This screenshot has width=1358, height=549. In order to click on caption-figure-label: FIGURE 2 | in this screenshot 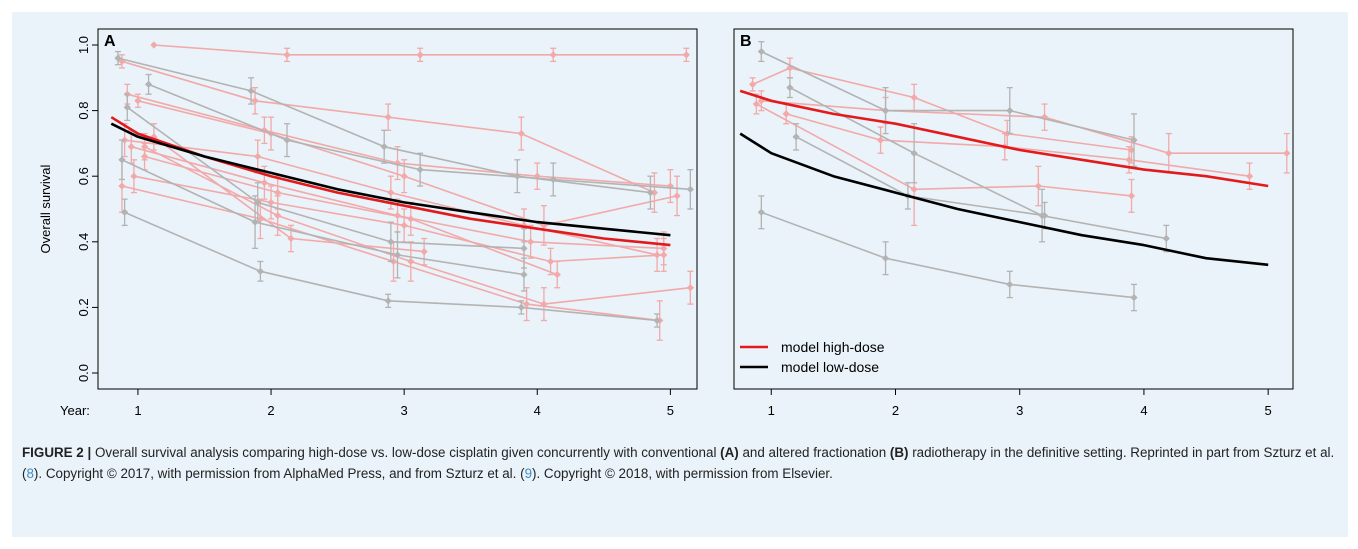, I will do `click(57, 452)`.